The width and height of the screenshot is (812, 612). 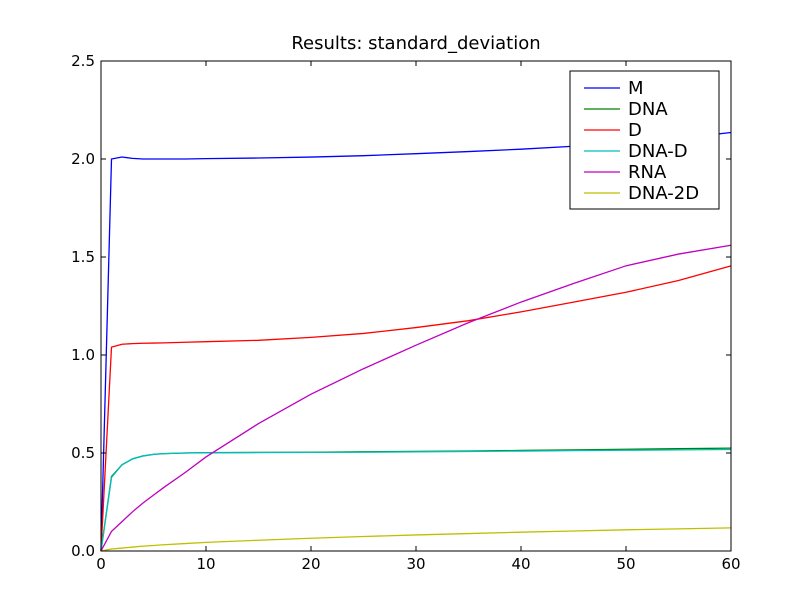 I want to click on series-line-dna-d, so click(x=416, y=500).